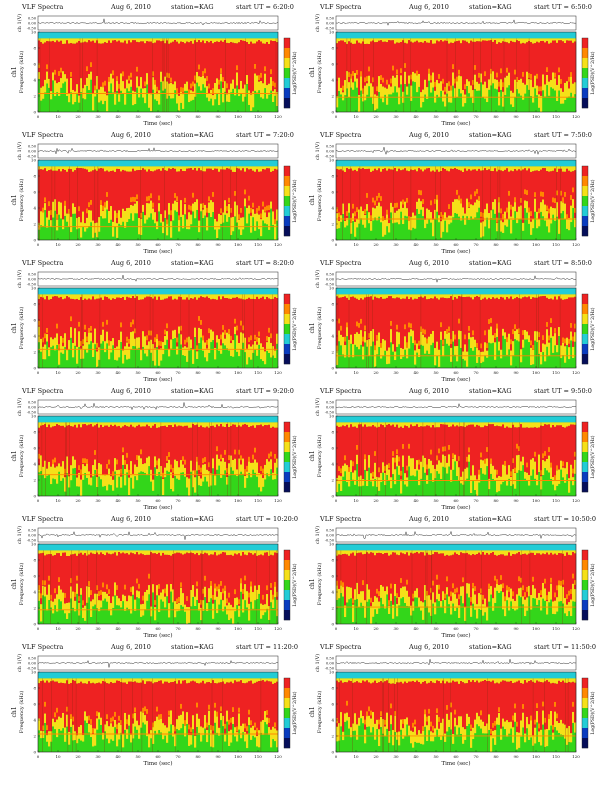 This screenshot has width=612, height=792. Describe the element at coordinates (436, 244) in the screenshot. I see `x-tick-label: 50` at that location.